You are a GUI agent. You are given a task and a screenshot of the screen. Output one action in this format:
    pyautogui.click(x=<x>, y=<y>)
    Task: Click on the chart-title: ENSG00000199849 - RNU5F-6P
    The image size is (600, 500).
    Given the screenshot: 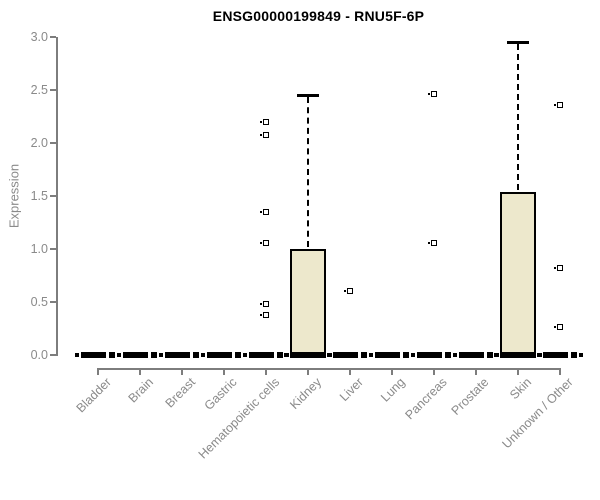 What is the action you would take?
    pyautogui.click(x=318, y=16)
    